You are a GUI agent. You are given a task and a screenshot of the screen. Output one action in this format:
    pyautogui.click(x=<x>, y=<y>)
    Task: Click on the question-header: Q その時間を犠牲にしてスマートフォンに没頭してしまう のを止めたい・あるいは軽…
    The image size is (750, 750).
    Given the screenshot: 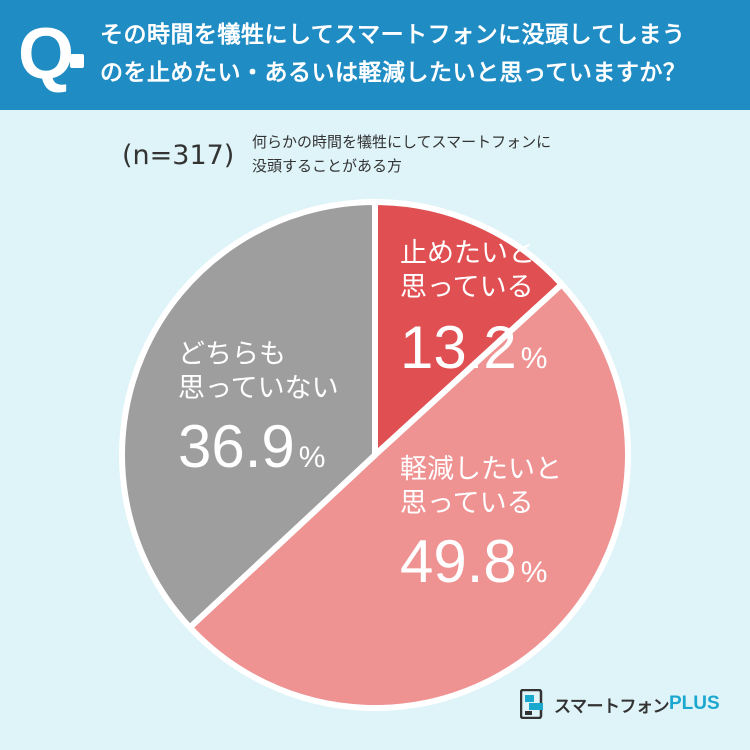 What is the action you would take?
    pyautogui.click(x=375, y=55)
    